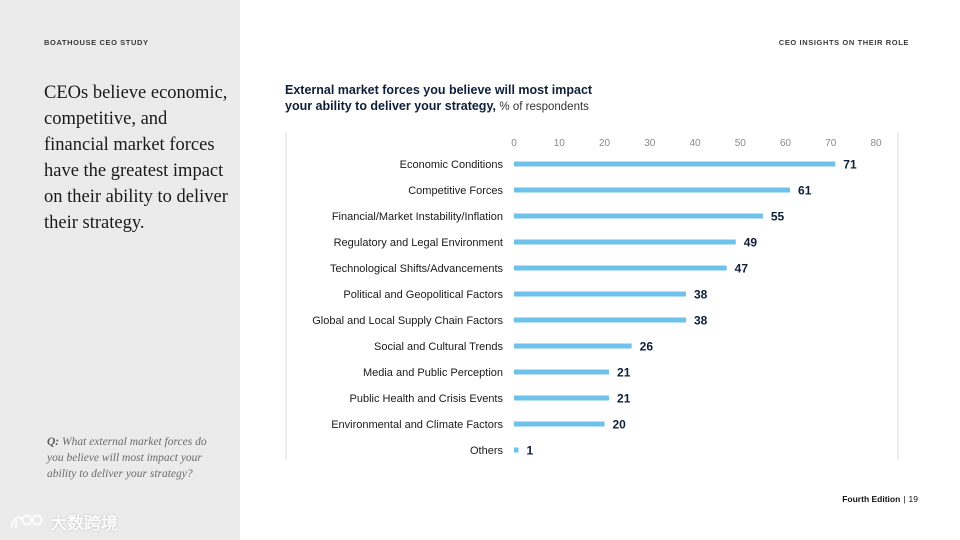 This screenshot has width=960, height=540. Describe the element at coordinates (439, 347) in the screenshot. I see `category-label: Social and Cultural Trends` at that location.